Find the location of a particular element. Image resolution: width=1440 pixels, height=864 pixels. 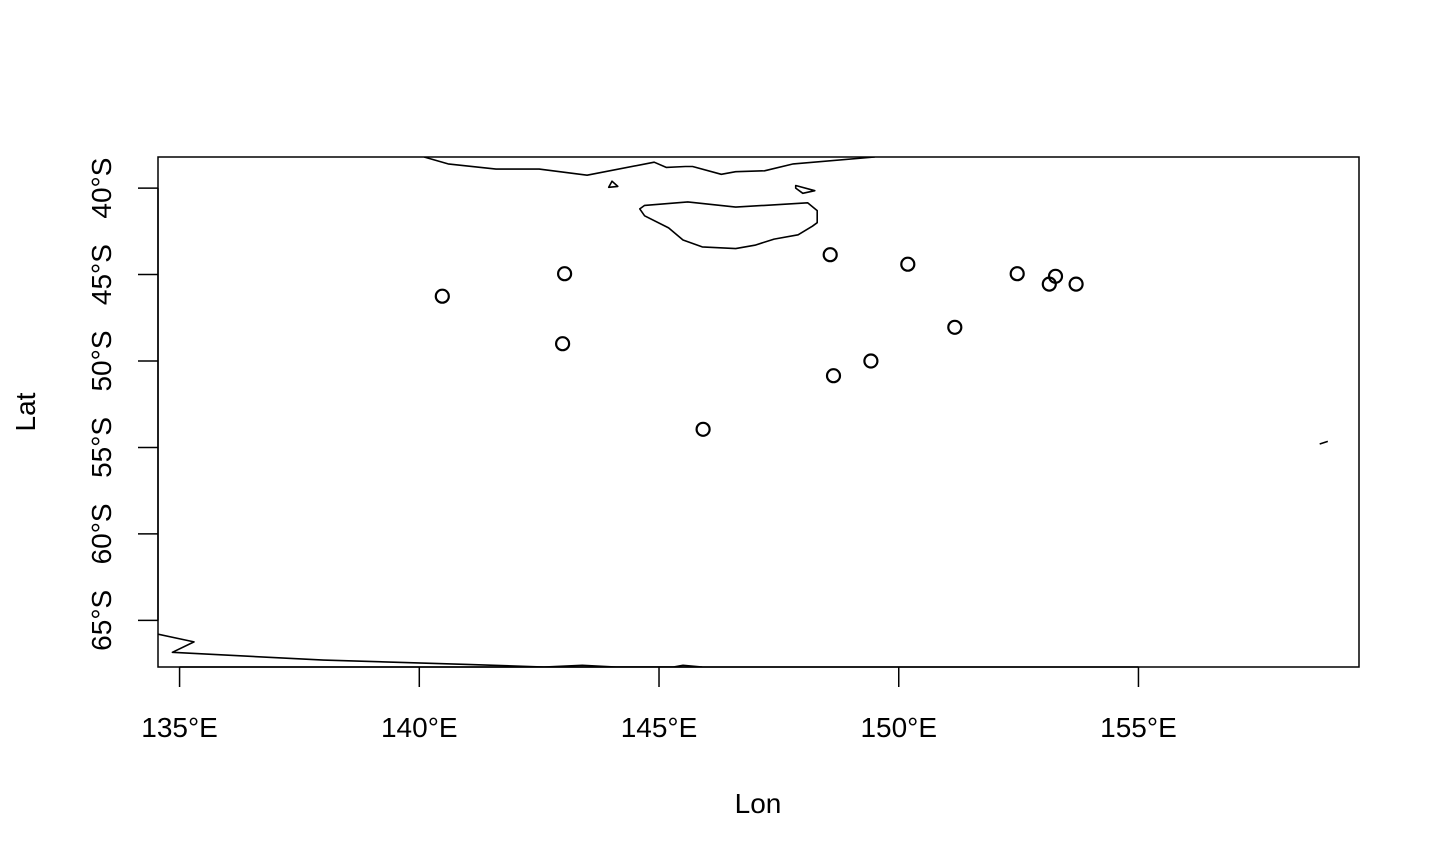

y-tick-label: 45°S is located at coordinates (101, 274).